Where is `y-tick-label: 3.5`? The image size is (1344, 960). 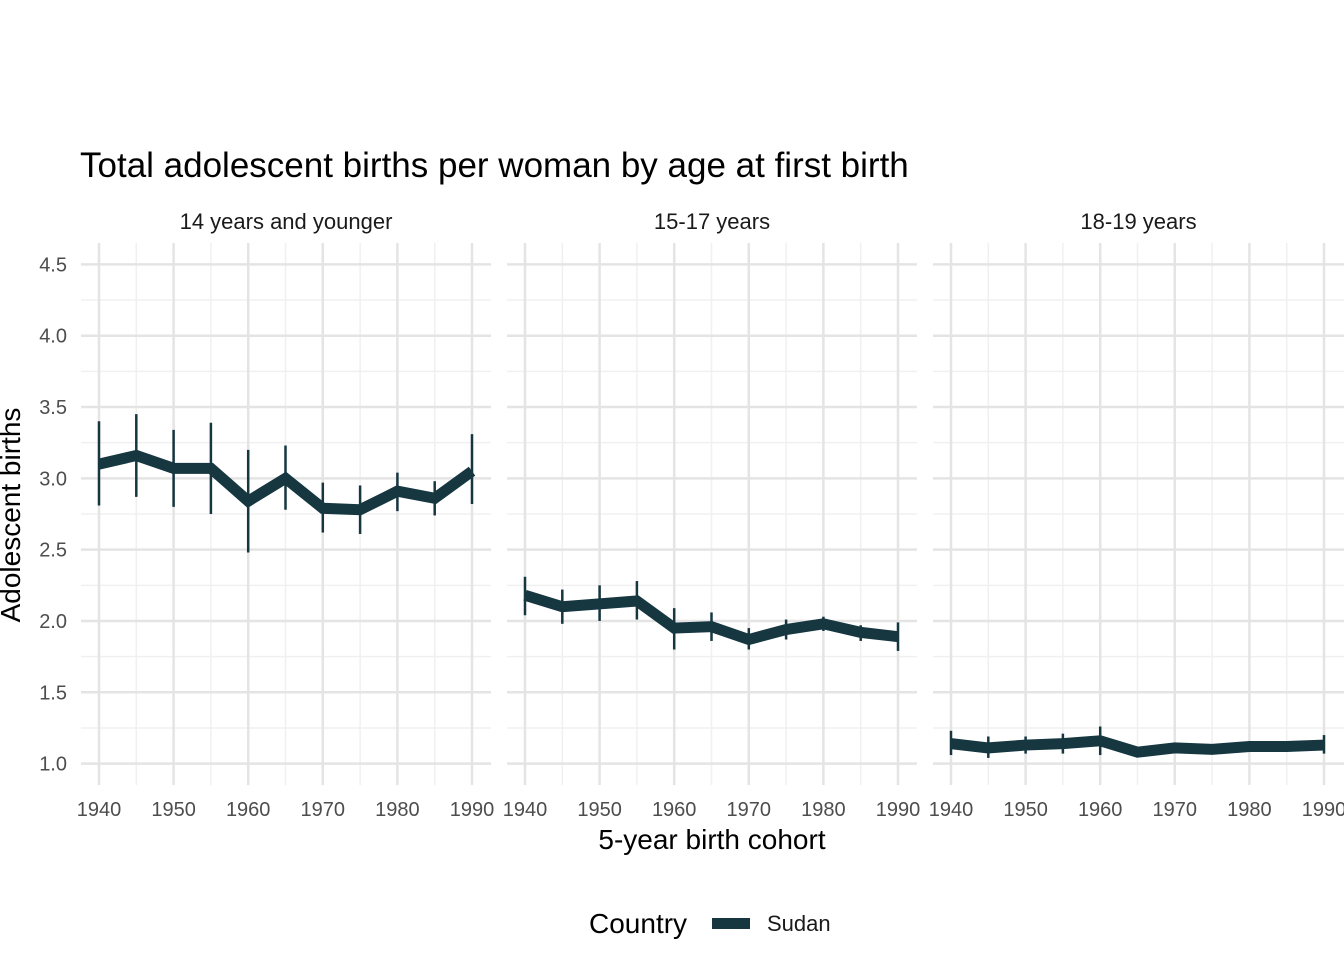
y-tick-label: 3.5 is located at coordinates (53, 408).